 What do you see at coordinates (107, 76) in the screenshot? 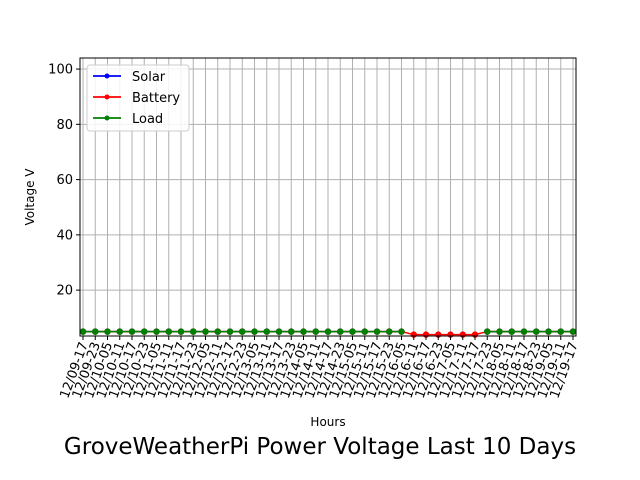
I see `legend-solar-marker` at bounding box center [107, 76].